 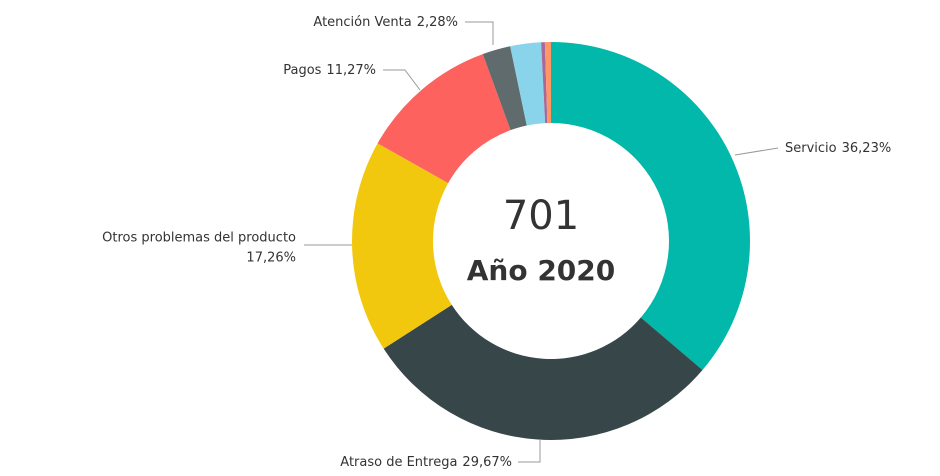 I want to click on slice-category: Servicio, so click(x=811, y=148).